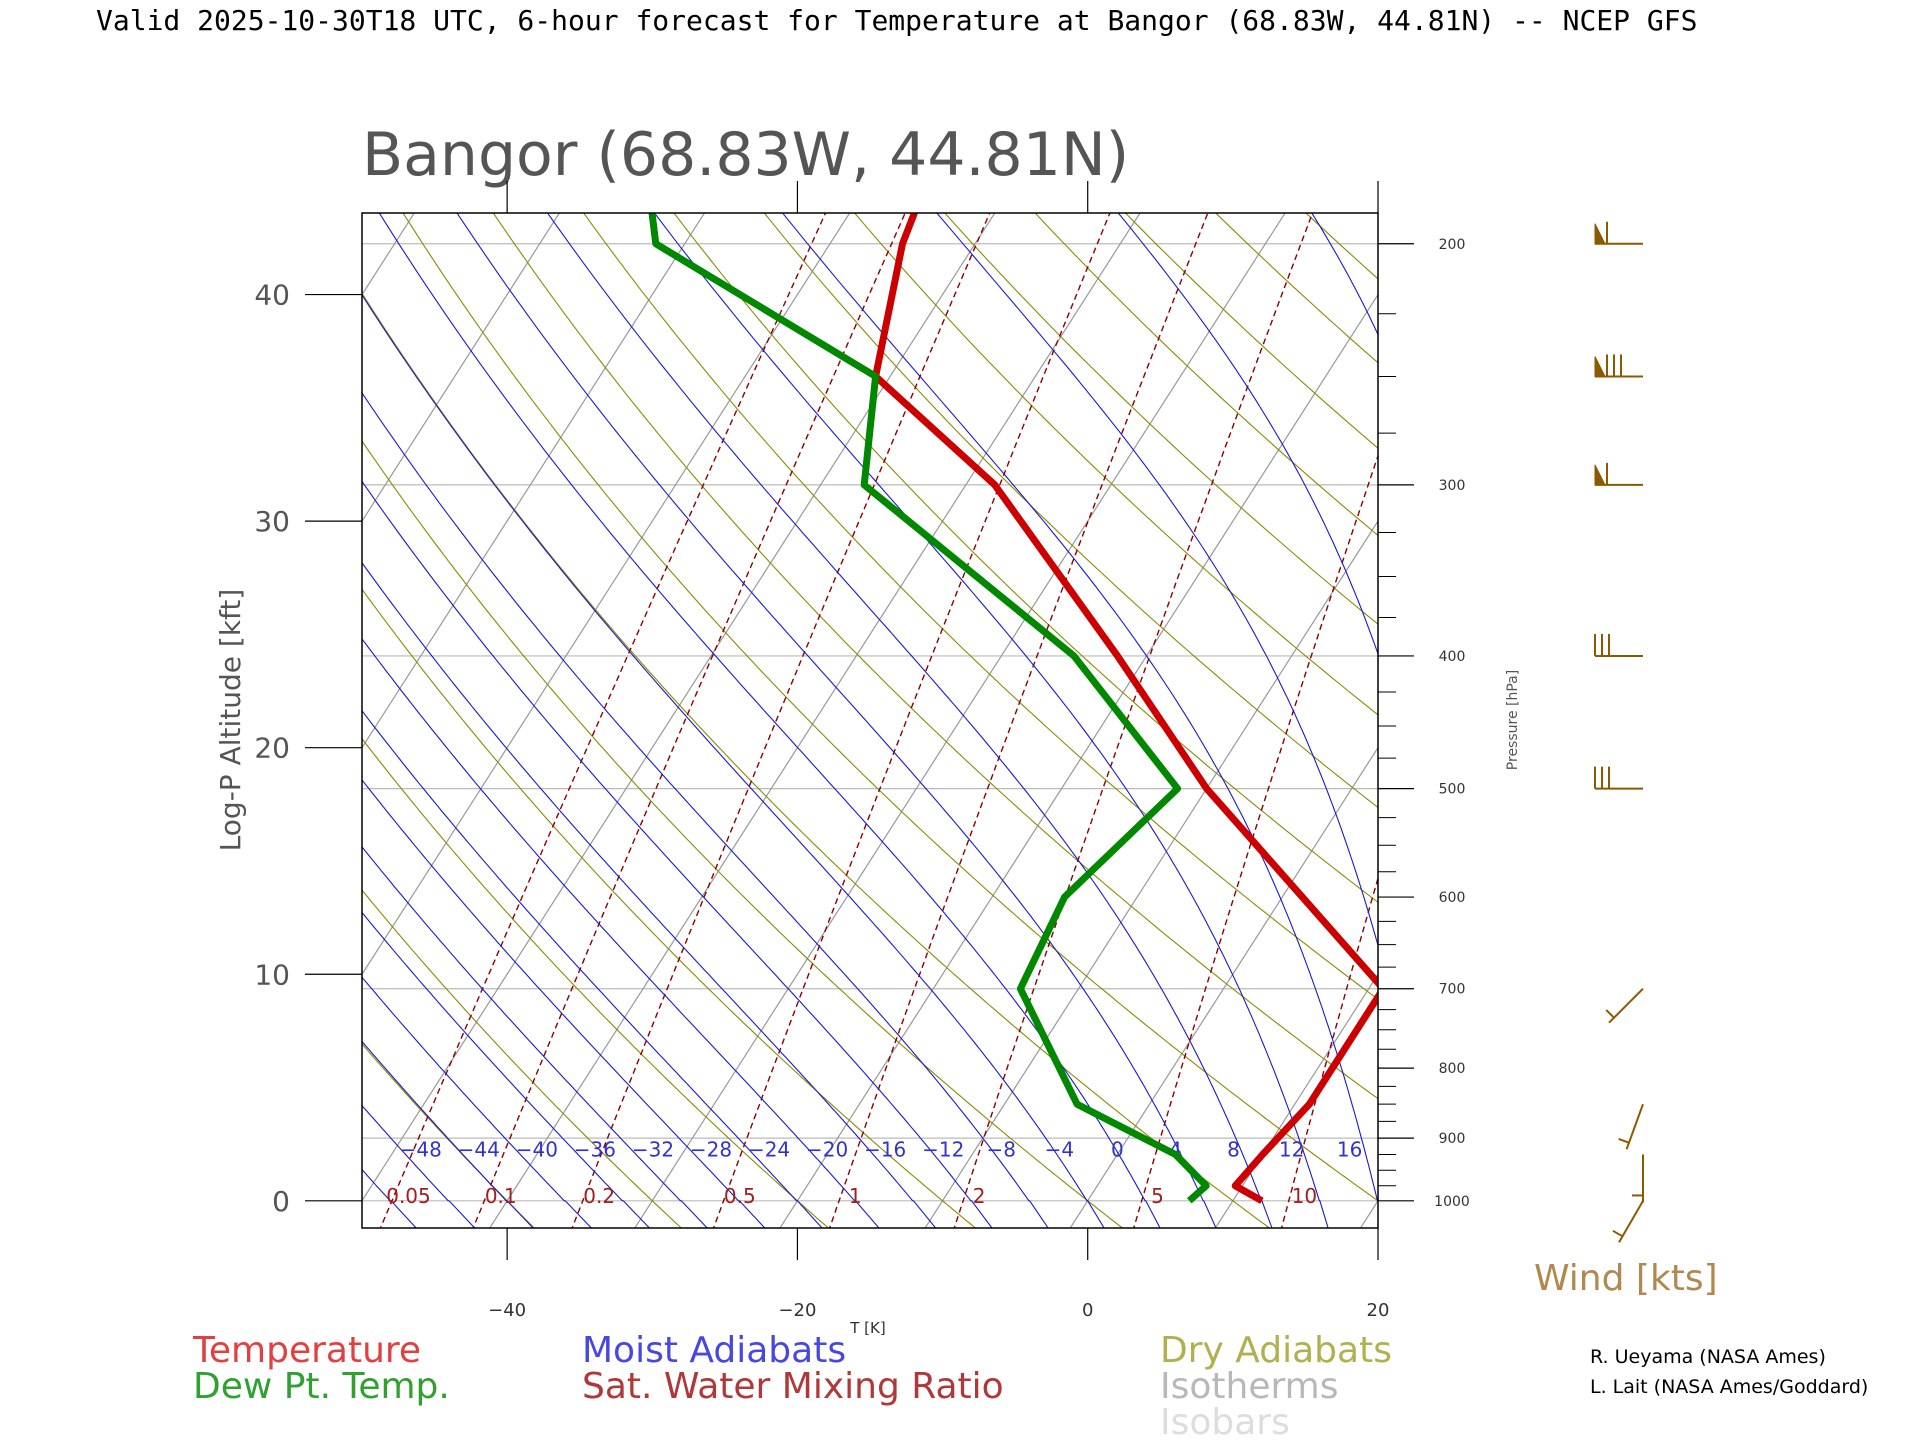 This screenshot has width=1920, height=1440. Describe the element at coordinates (1378, 1310) in the screenshot. I see `x-tick-label: 20` at that location.